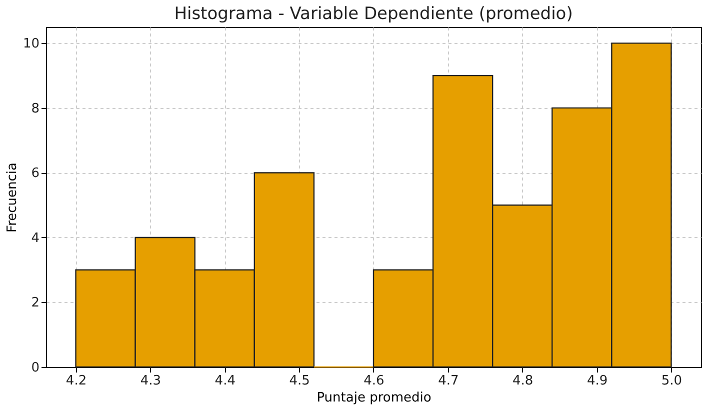 The width and height of the screenshot is (713, 408). What do you see at coordinates (523, 381) in the screenshot?
I see `x-tick-label: 4.8` at bounding box center [523, 381].